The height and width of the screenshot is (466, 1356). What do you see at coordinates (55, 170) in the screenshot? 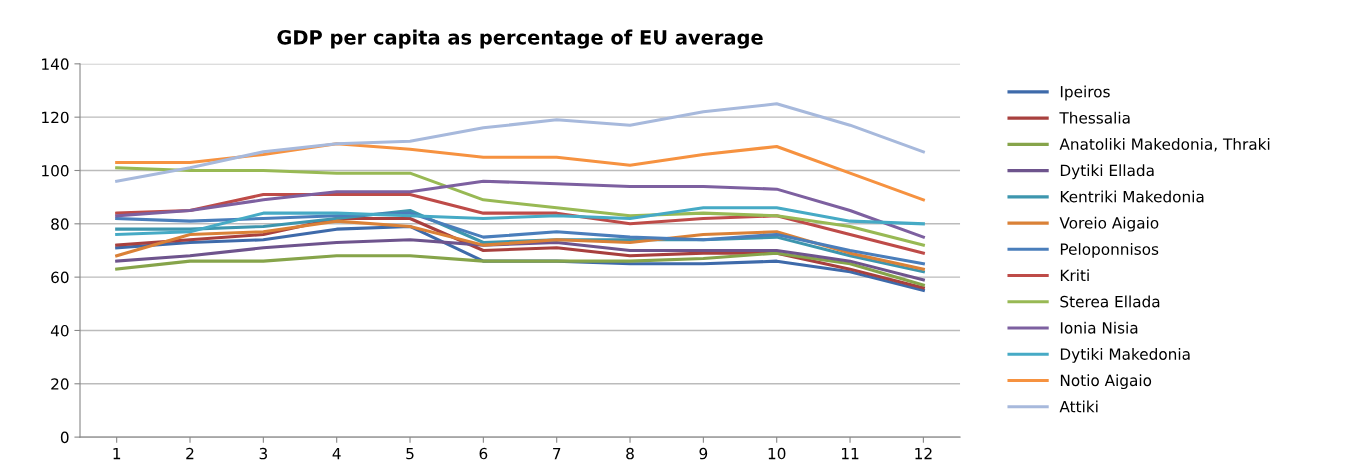
I see `y-tick-label: 100` at bounding box center [55, 170].